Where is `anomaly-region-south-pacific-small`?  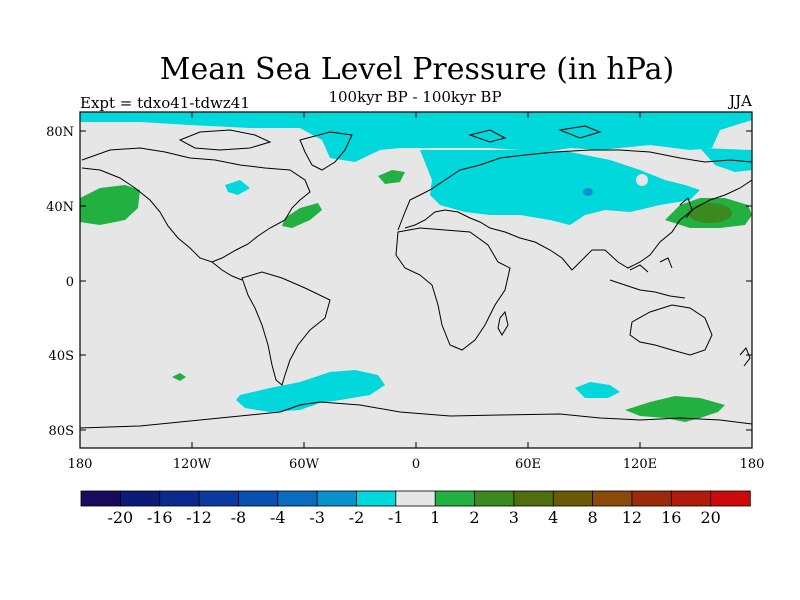
anomaly-region-south-pacific-small is located at coordinates (179, 377).